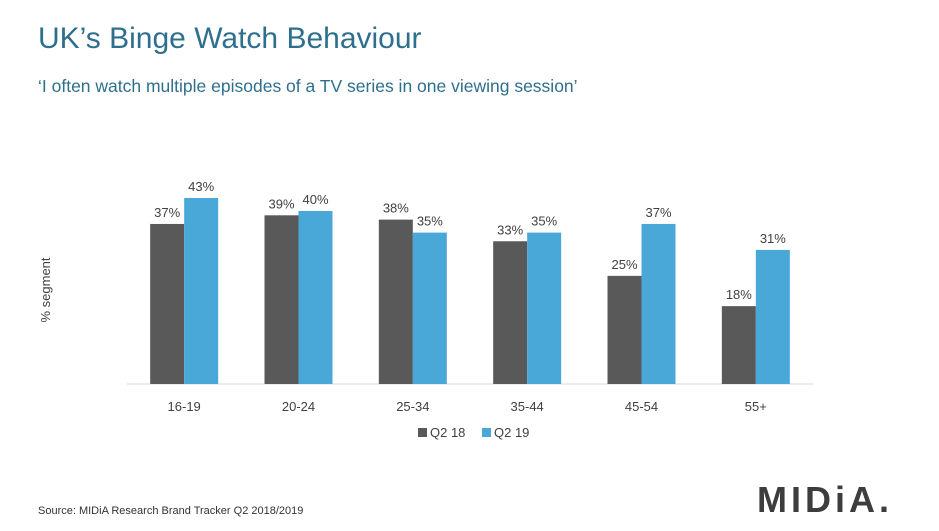  I want to click on data-label: 40%, so click(315, 199).